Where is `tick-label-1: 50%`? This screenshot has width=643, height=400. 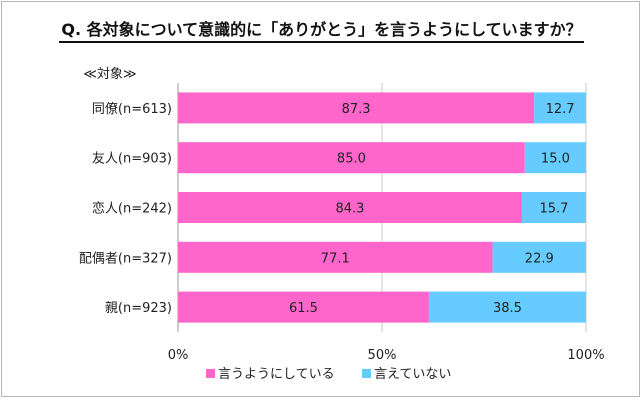
tick-label-1: 50% is located at coordinates (382, 355).